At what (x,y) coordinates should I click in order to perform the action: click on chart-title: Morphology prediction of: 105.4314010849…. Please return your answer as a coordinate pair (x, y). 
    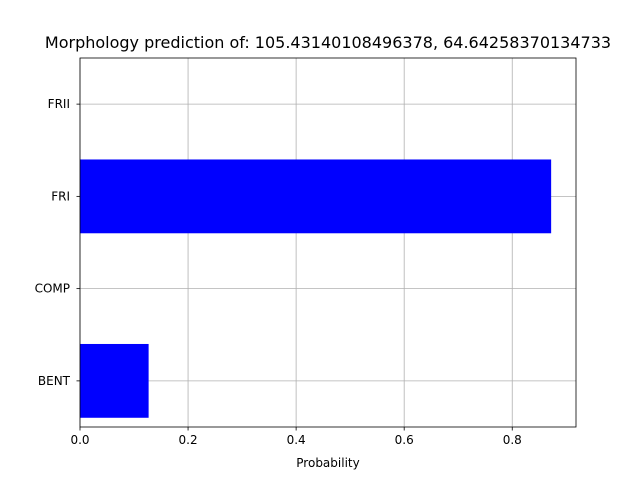
    Looking at the image, I should click on (328, 42).